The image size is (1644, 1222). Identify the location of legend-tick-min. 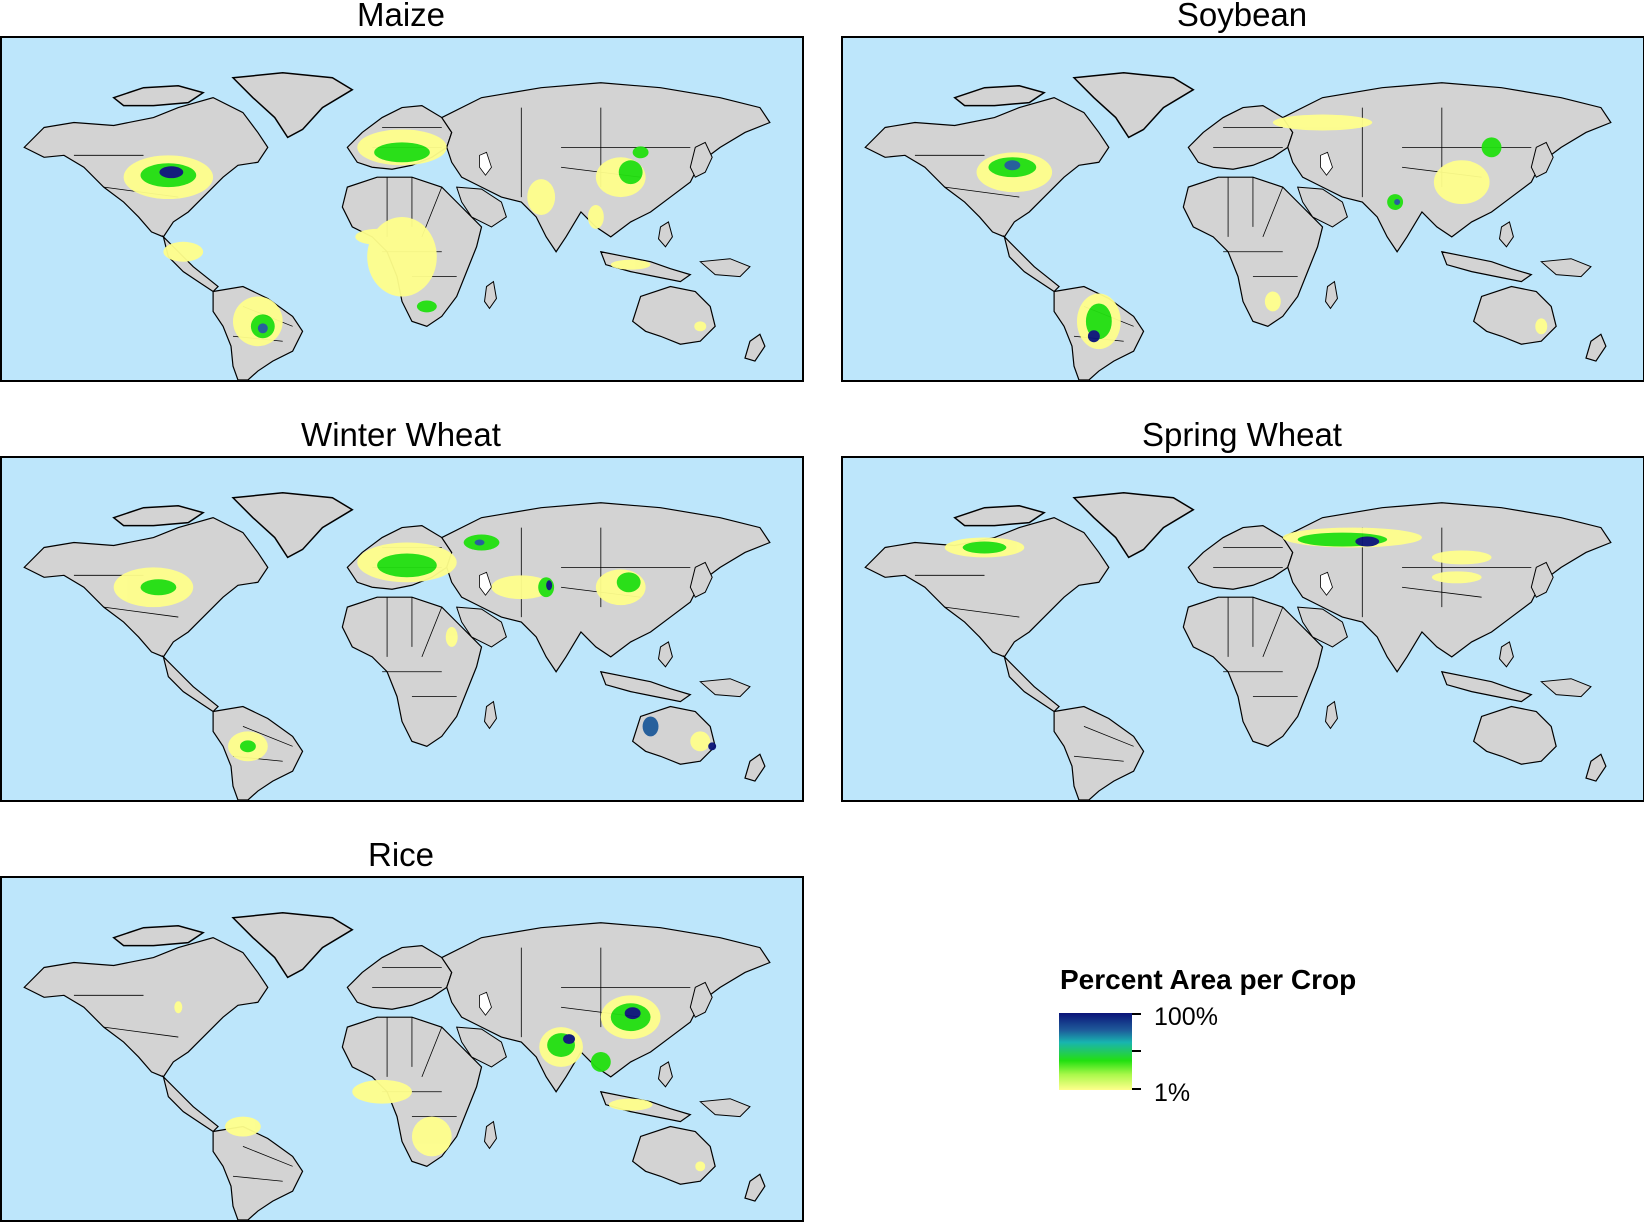
(1136, 1089).